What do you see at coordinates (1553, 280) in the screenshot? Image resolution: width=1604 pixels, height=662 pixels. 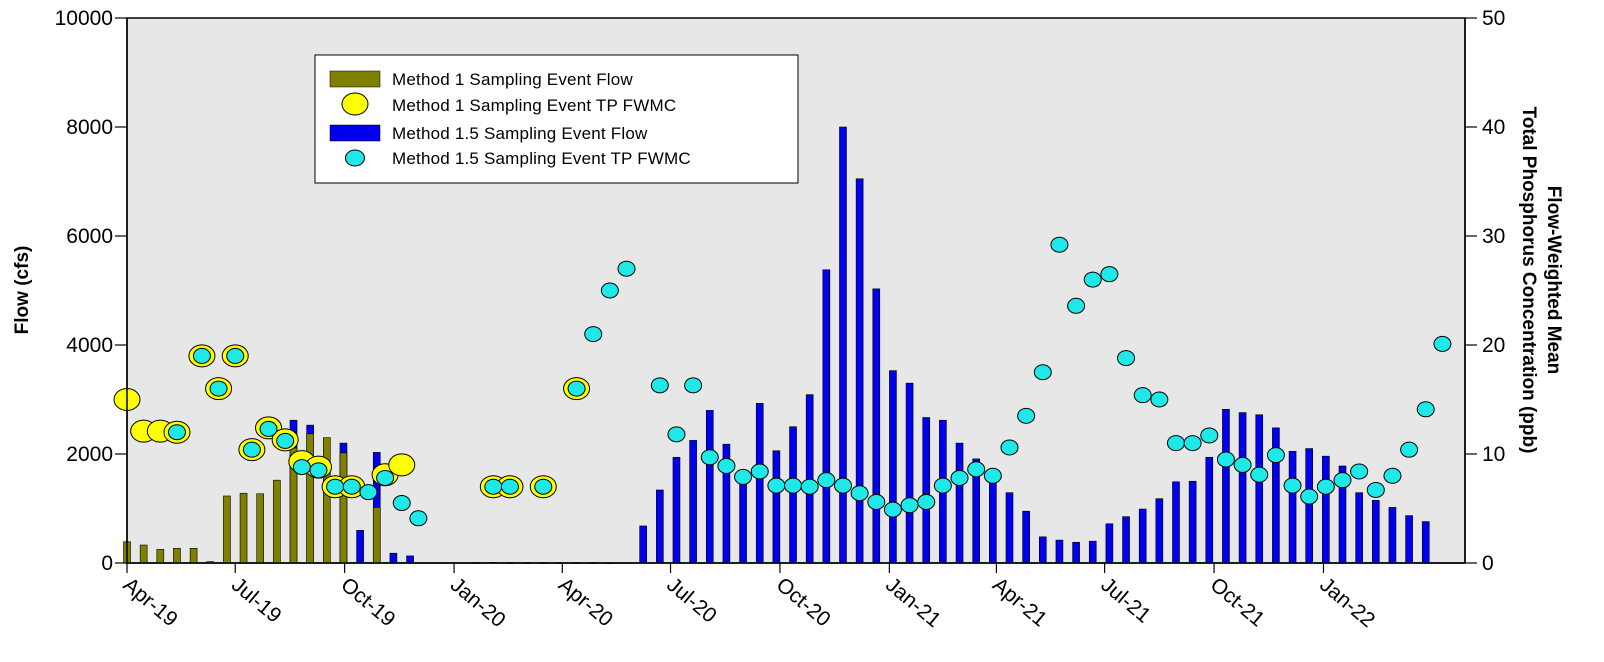 I see `y2-axis-title-line1: Flow-Weighted Mean` at bounding box center [1553, 280].